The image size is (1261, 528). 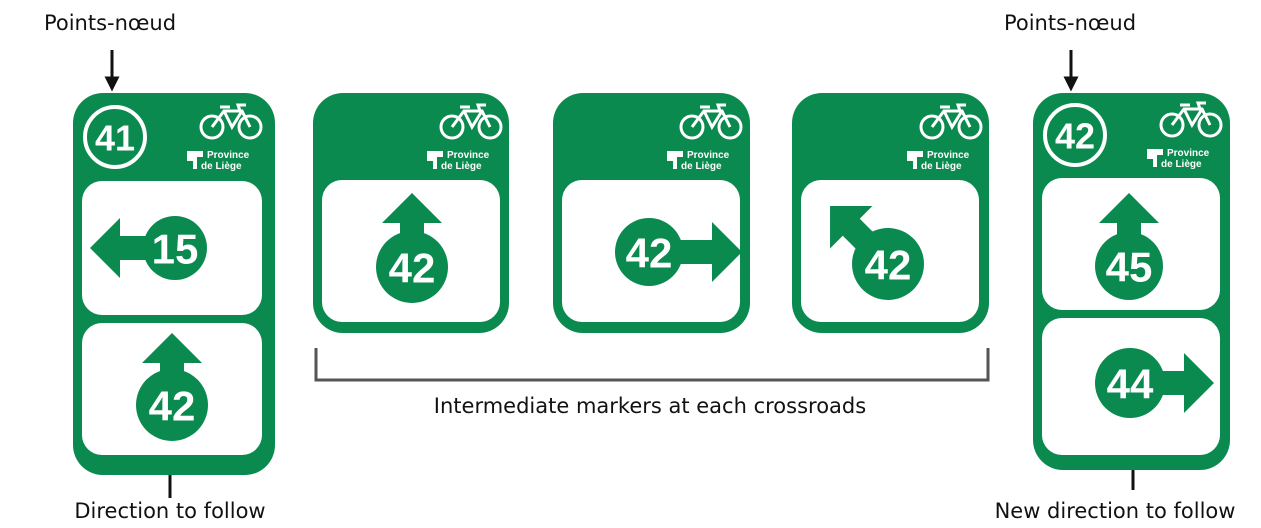 I want to click on node-number: 41, so click(x=115, y=138).